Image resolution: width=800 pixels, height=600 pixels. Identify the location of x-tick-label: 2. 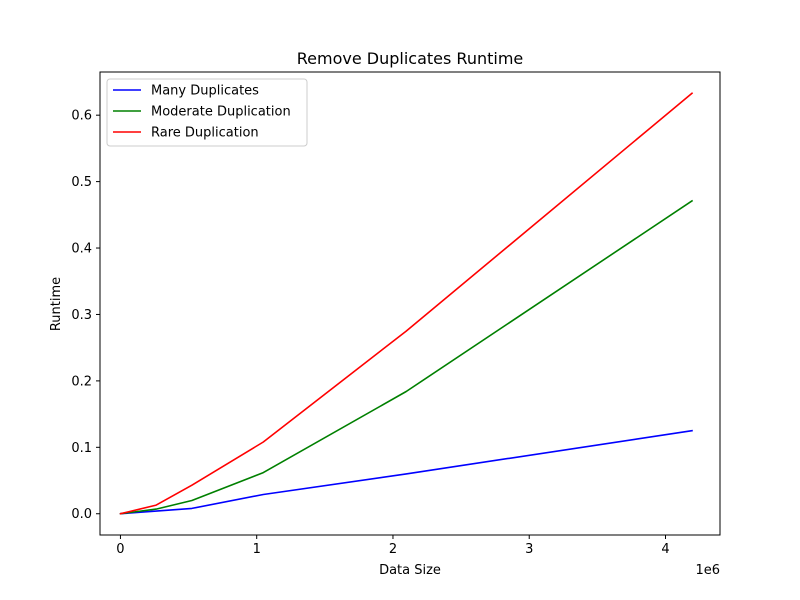
(393, 549).